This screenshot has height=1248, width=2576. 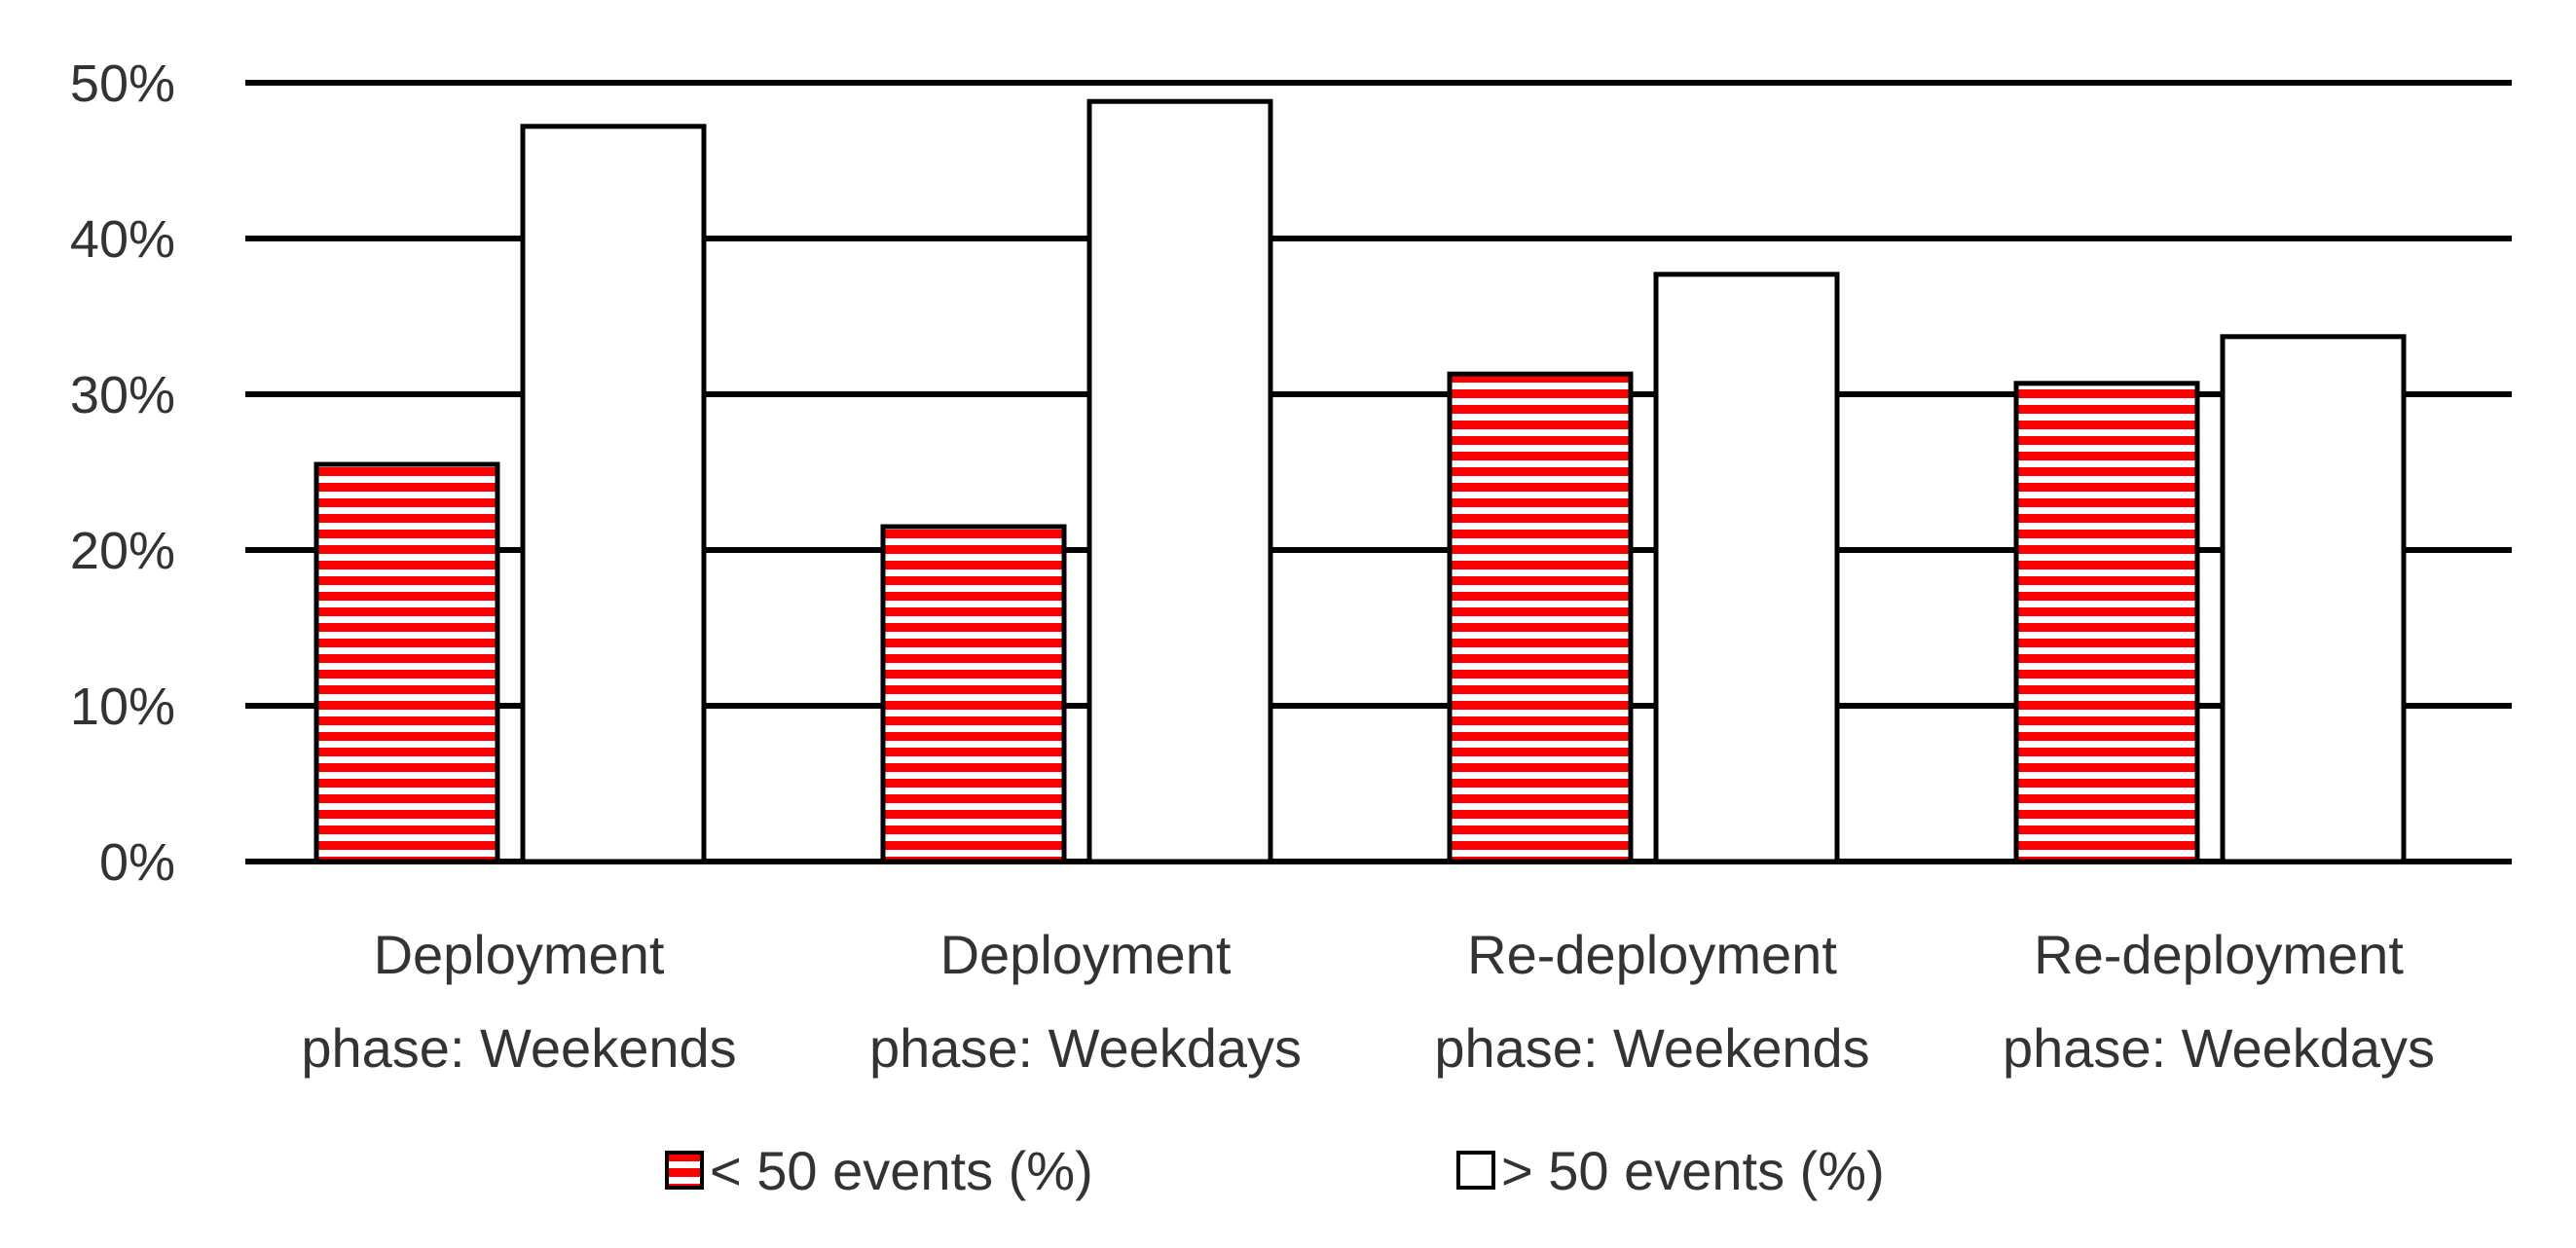 I want to click on y-tick-label: 10%, so click(x=122, y=707).